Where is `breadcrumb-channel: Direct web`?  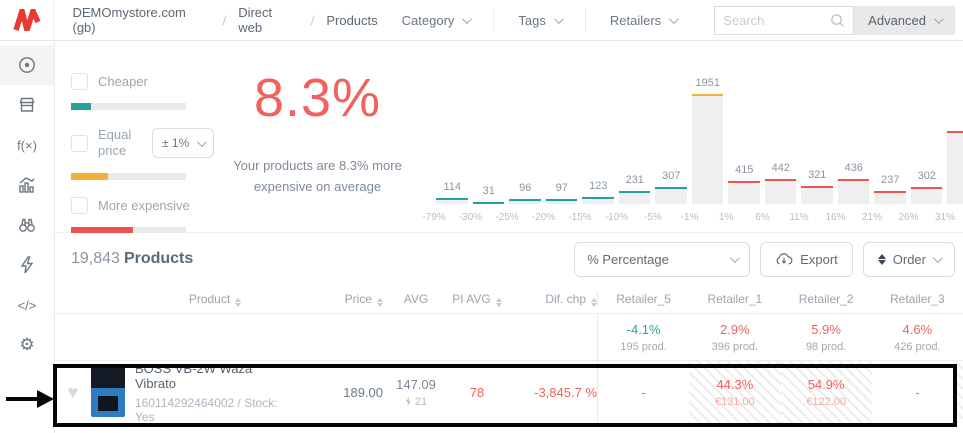 breadcrumb-channel: Direct web is located at coordinates (255, 20).